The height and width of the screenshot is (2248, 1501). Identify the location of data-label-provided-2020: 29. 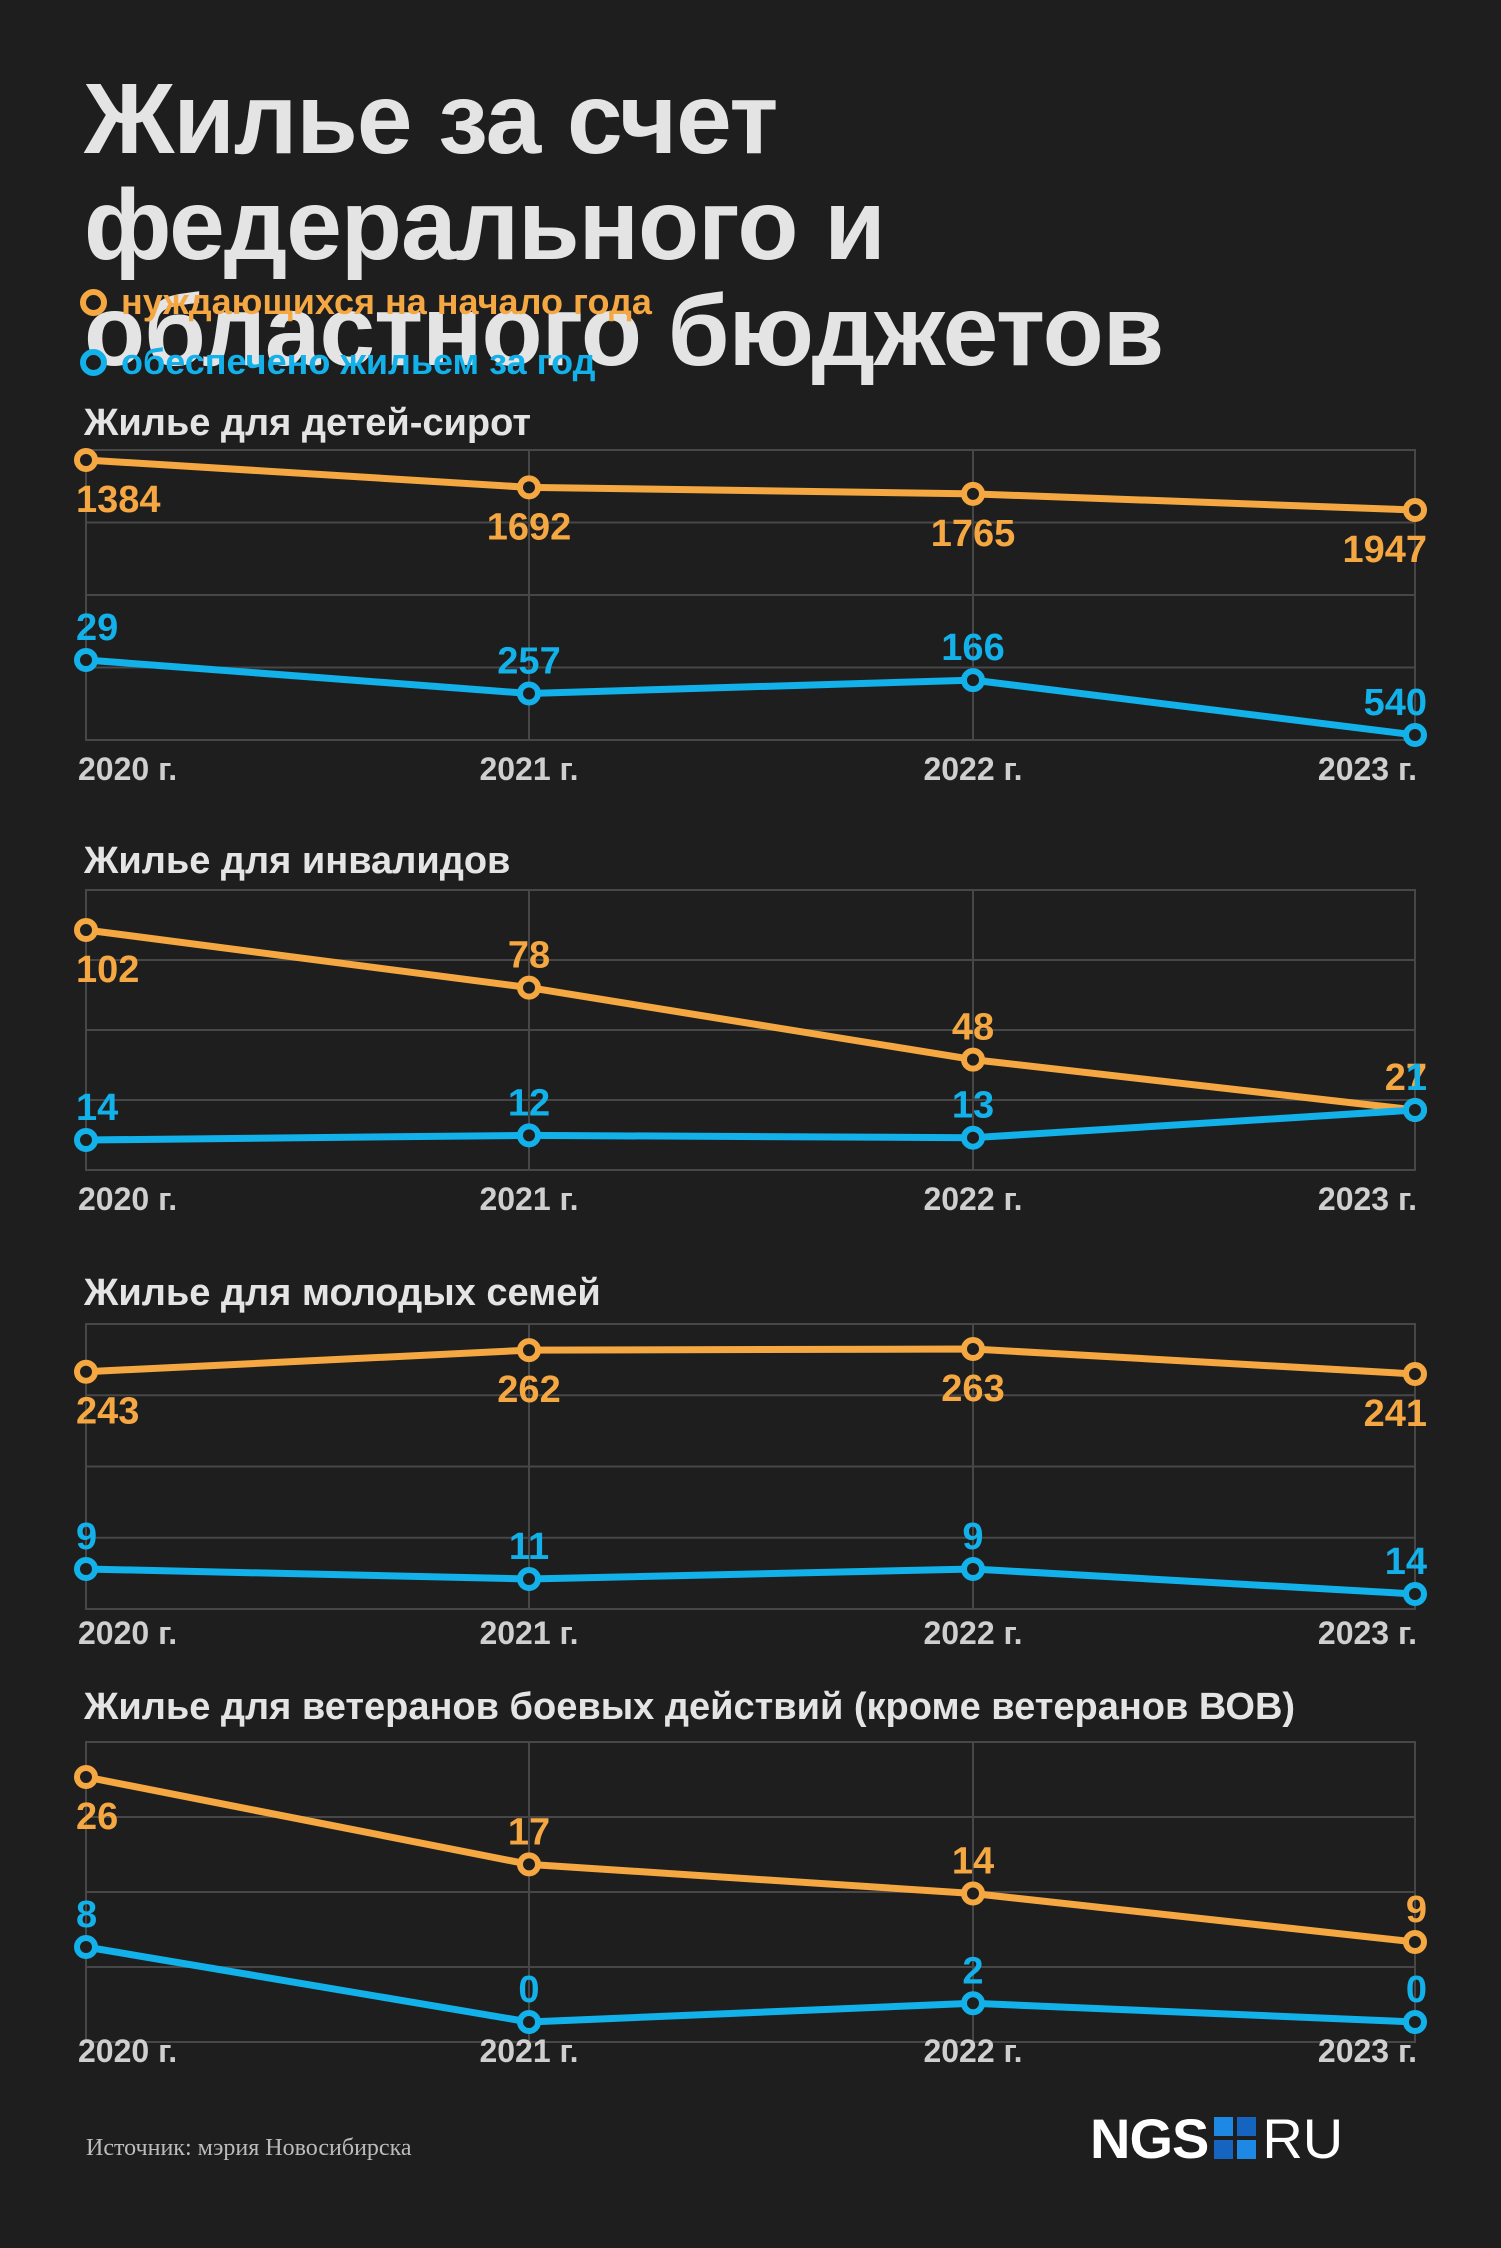
(97, 628).